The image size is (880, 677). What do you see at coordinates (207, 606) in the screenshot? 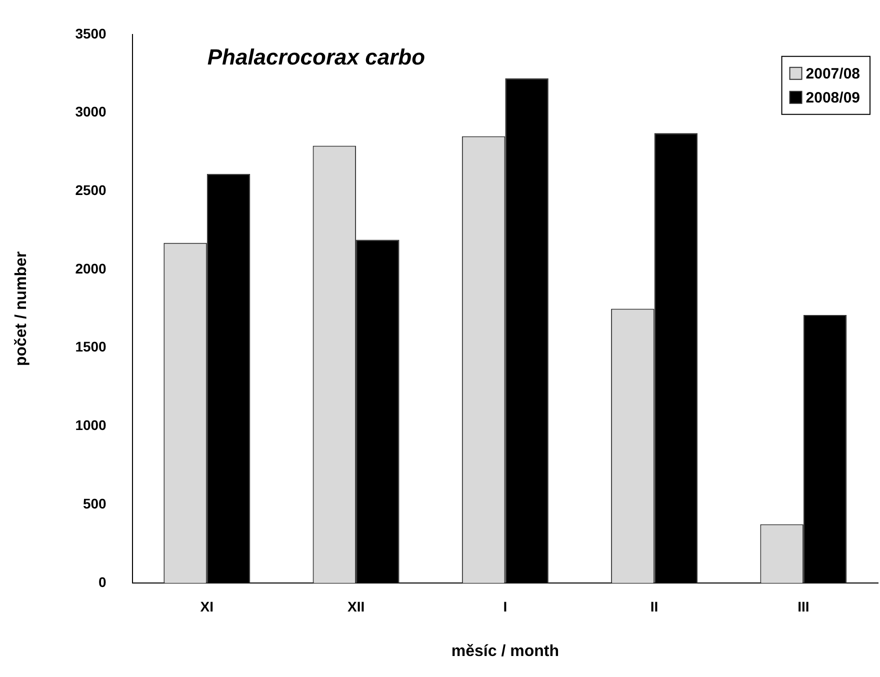
I see `x-tick-label: XI` at bounding box center [207, 606].